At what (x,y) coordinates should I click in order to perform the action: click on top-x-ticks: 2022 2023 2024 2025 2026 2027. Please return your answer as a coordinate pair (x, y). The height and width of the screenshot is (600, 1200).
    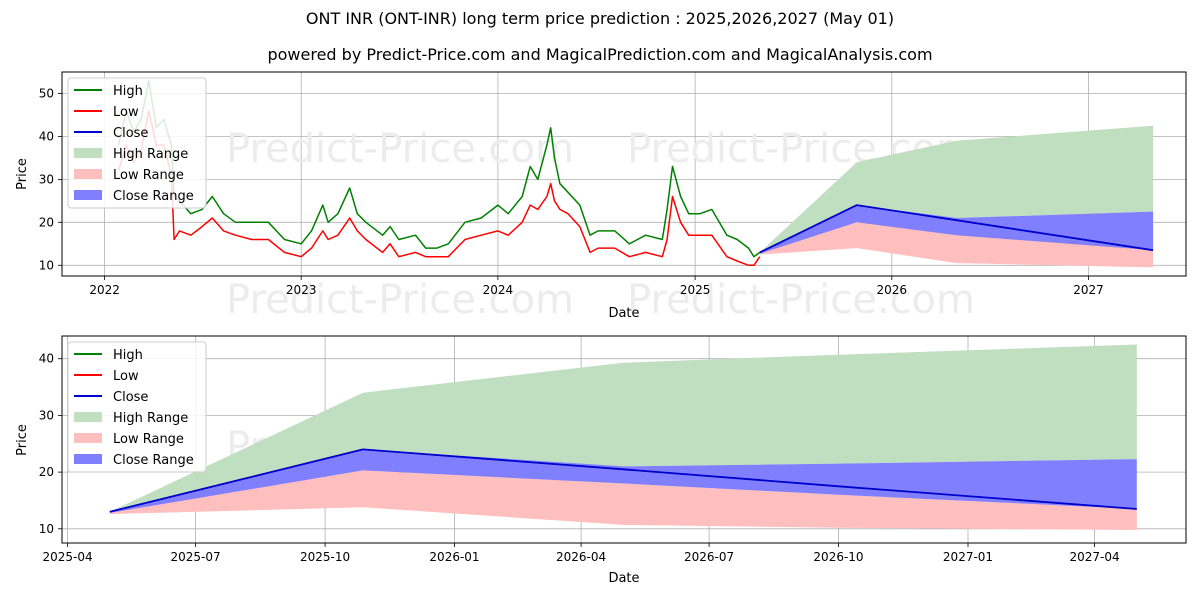
    Looking at the image, I should click on (596, 286).